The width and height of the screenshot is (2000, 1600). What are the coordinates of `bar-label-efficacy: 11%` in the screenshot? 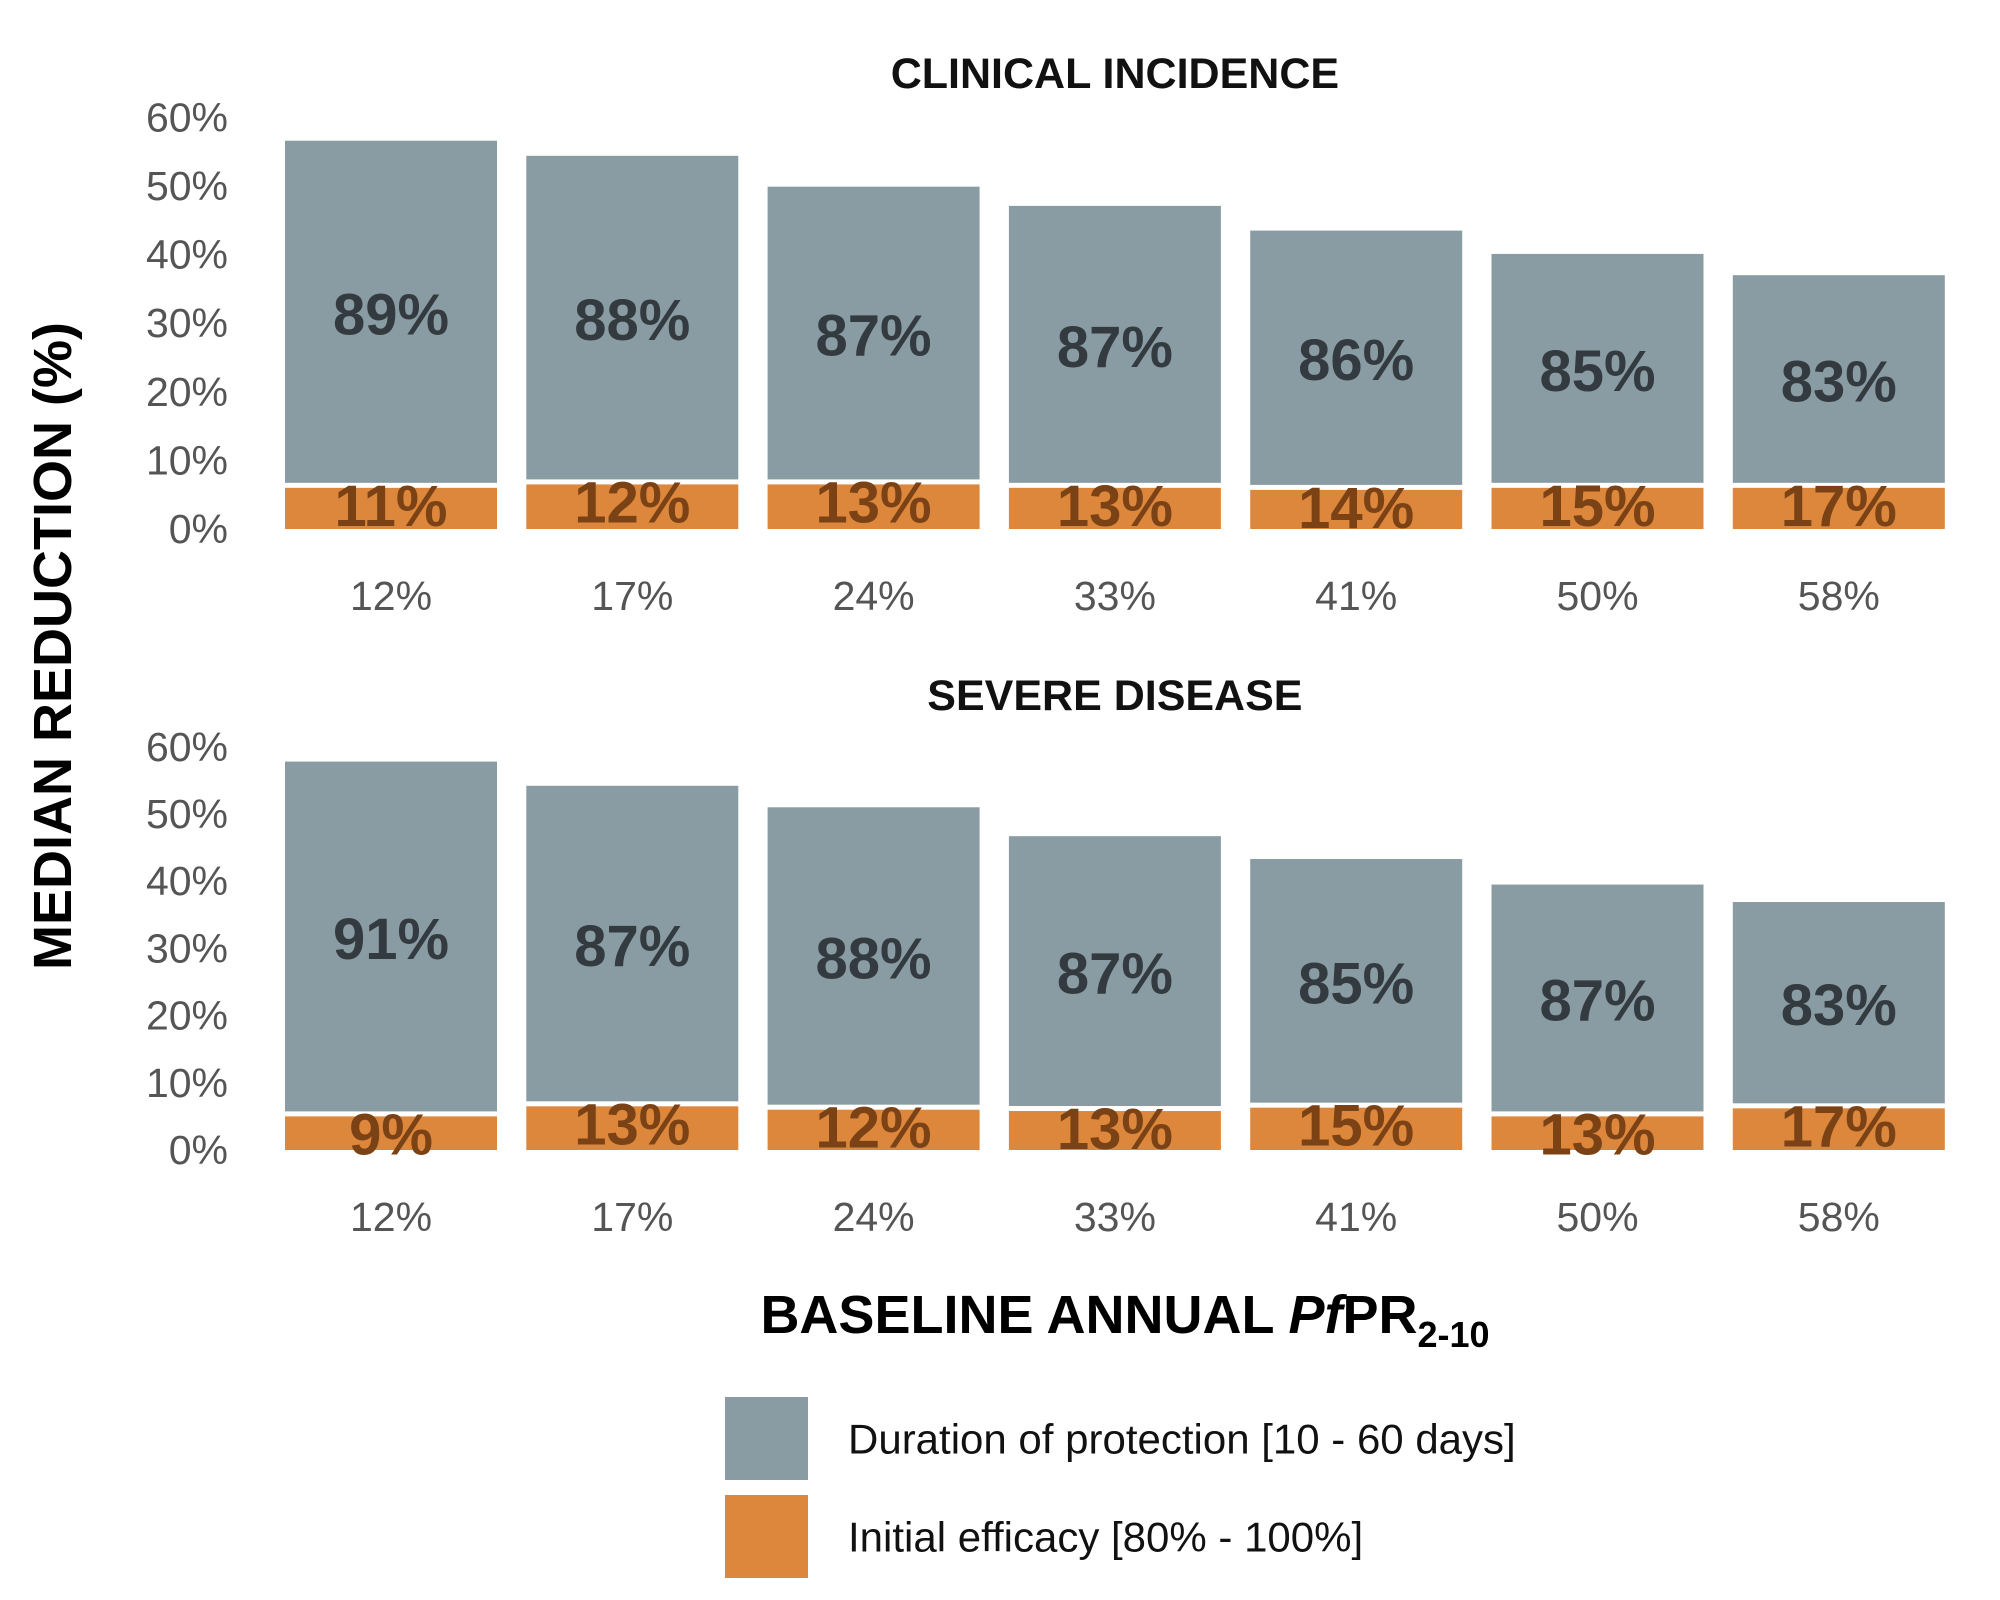 It's located at (391, 506).